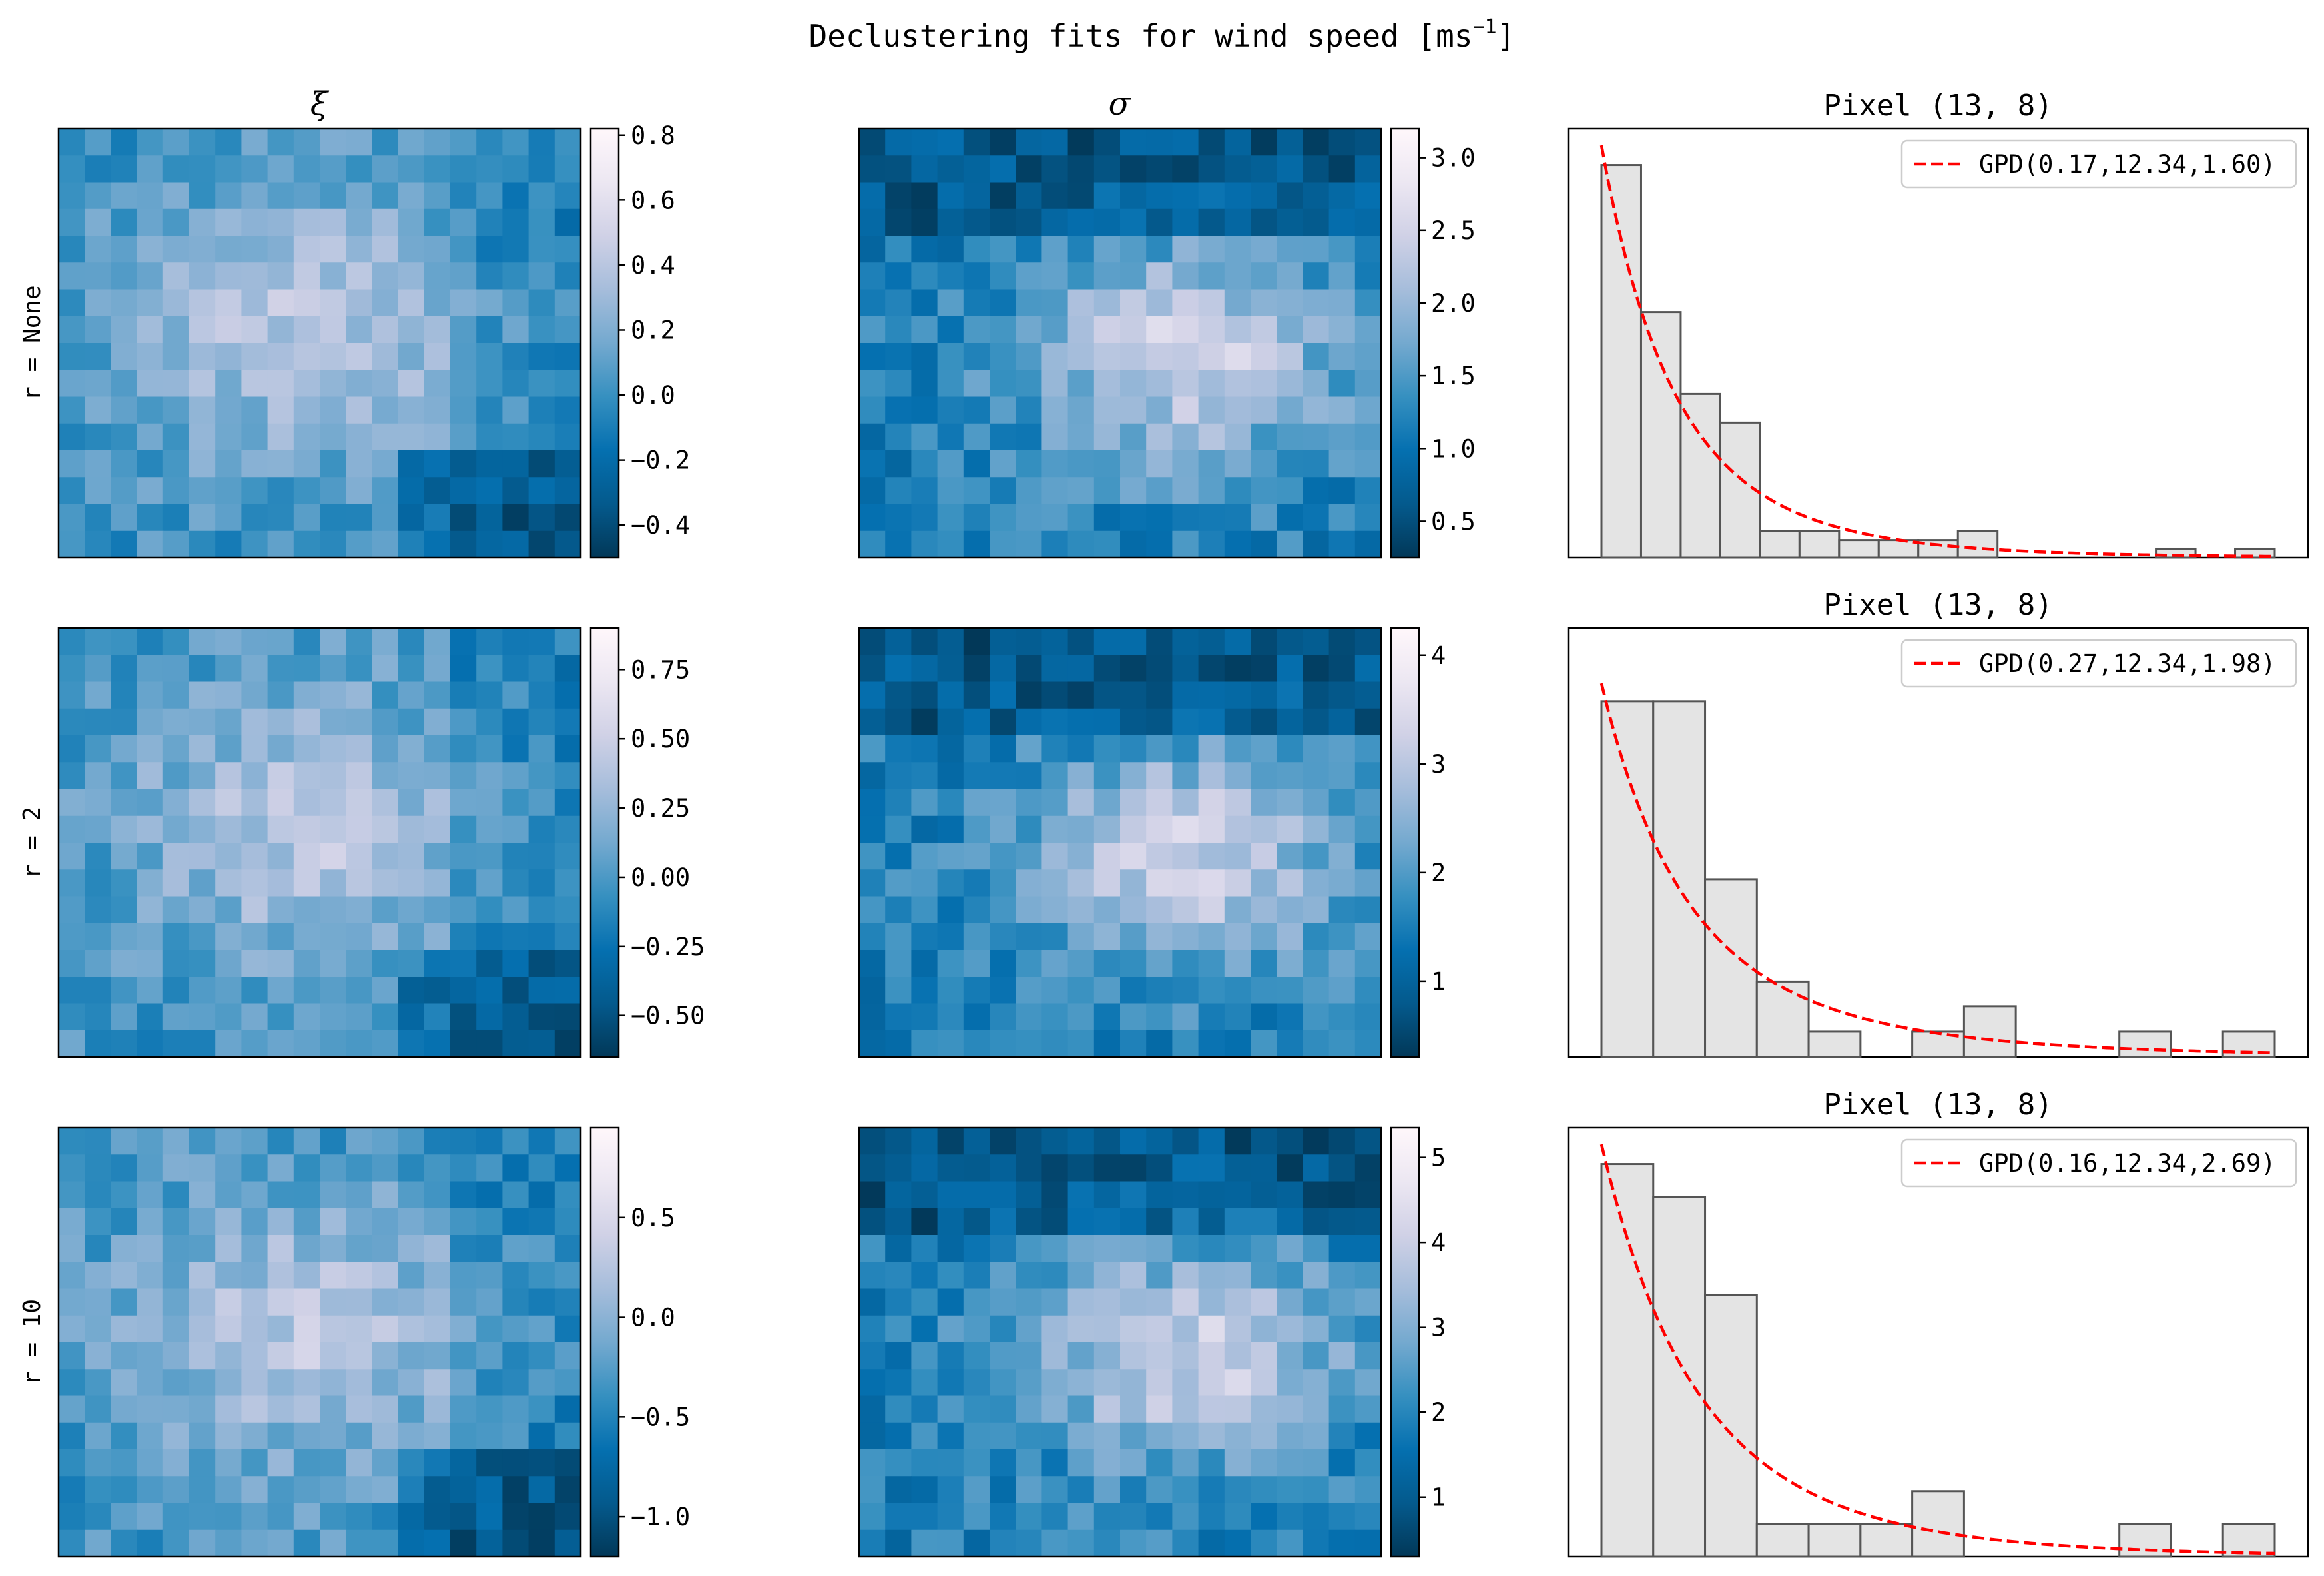 This screenshot has width=2324, height=1576. I want to click on gpd-fit-line, so click(1937, 351).